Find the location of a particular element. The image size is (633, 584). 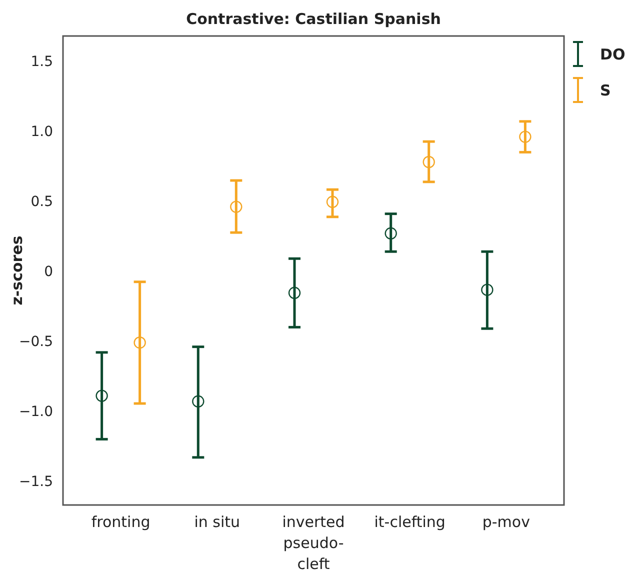

x-tick-label: p-mov is located at coordinates (506, 522).